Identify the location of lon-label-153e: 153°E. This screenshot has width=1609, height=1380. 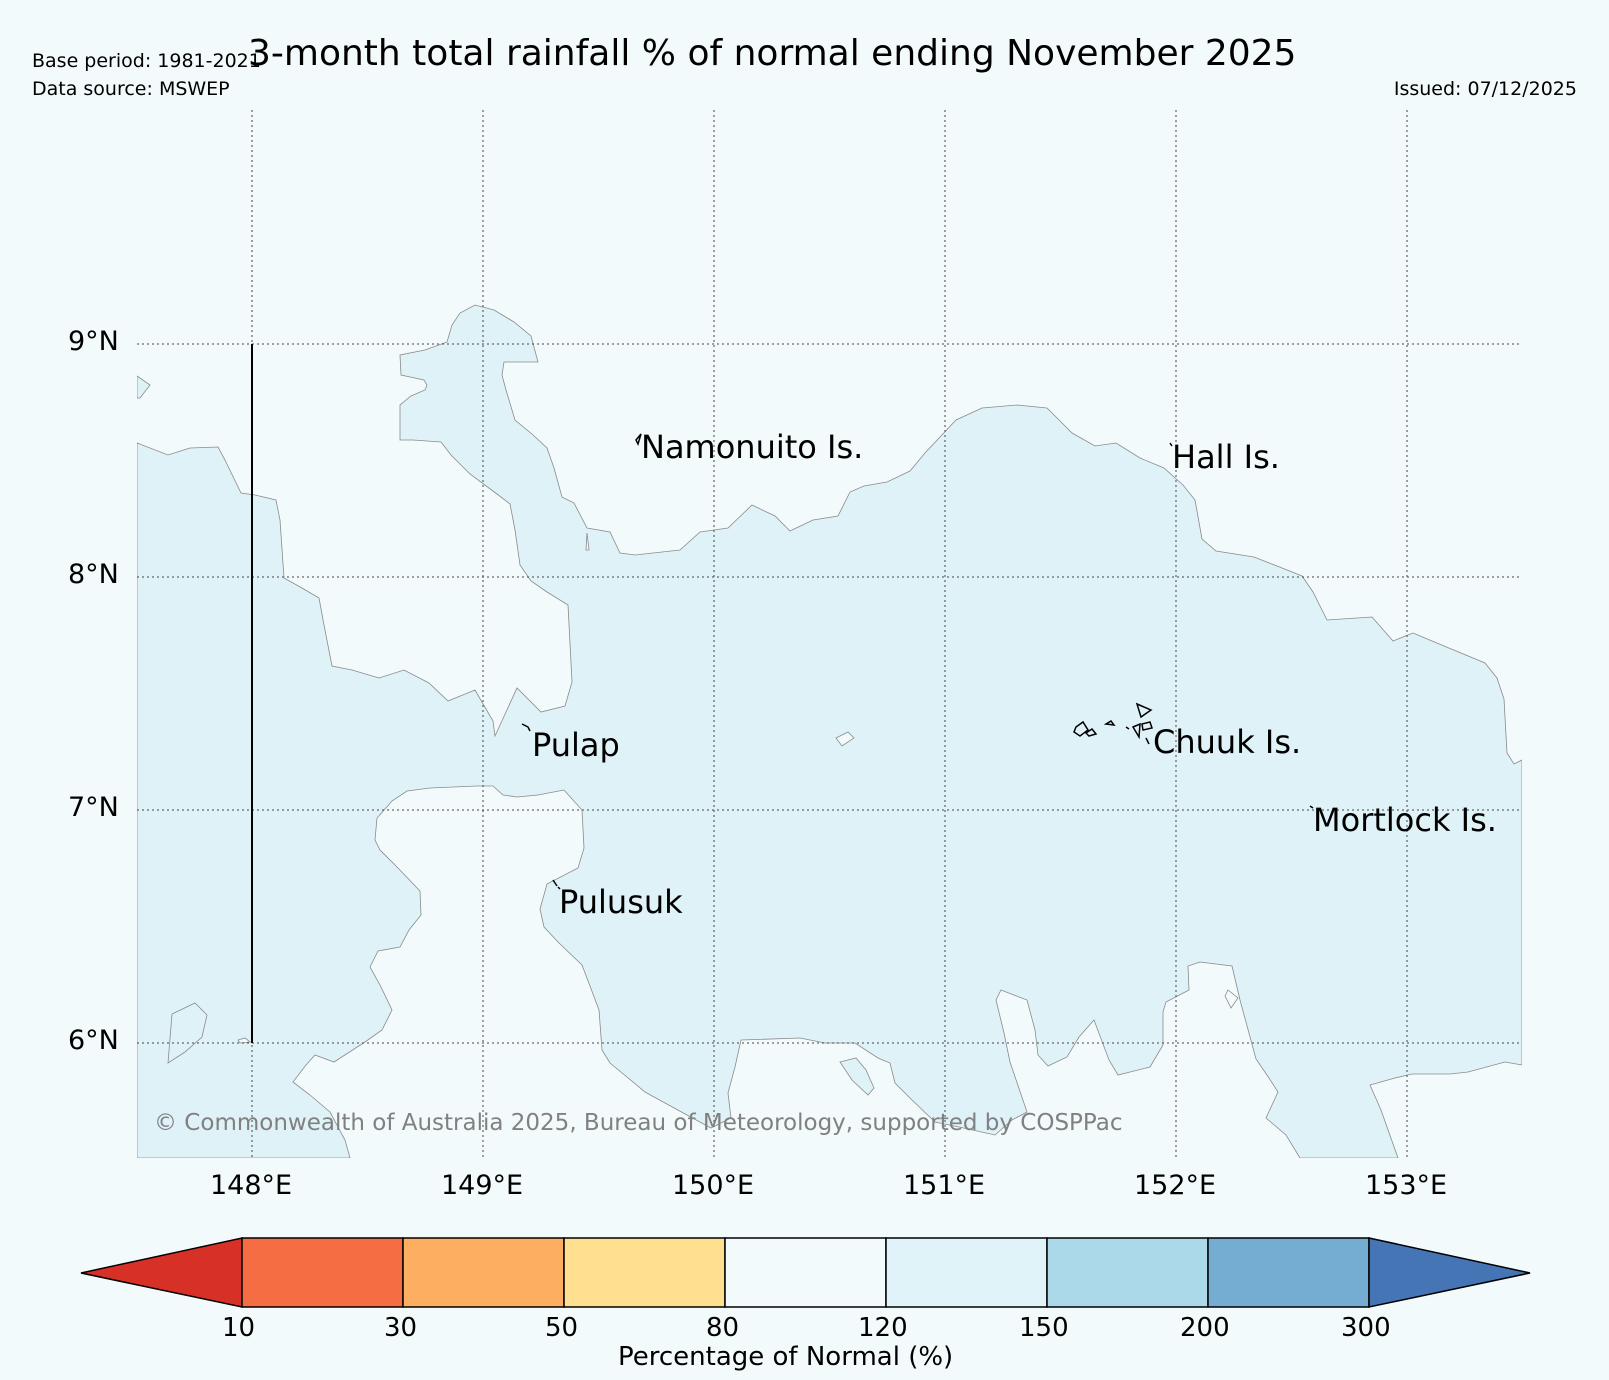
(1406, 1185).